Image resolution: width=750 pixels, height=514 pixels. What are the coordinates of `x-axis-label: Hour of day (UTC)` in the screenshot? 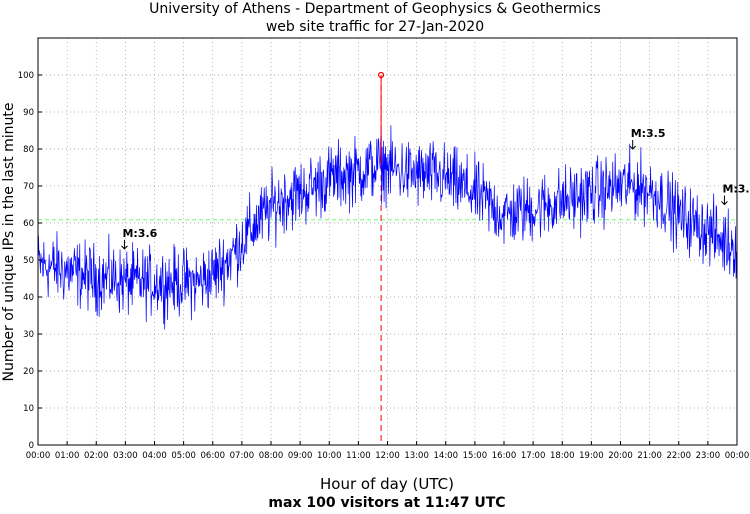 It's located at (387, 484).